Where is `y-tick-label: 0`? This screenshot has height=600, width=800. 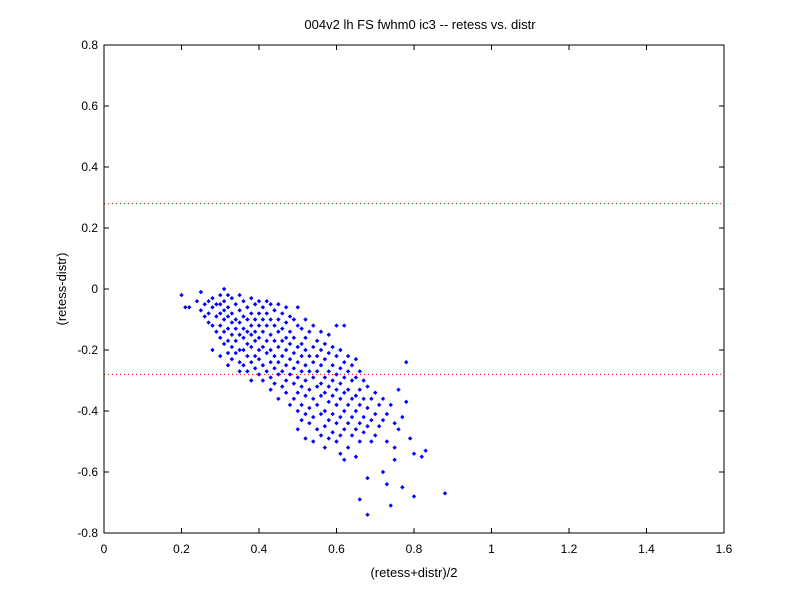 y-tick-label: 0 is located at coordinates (94, 289).